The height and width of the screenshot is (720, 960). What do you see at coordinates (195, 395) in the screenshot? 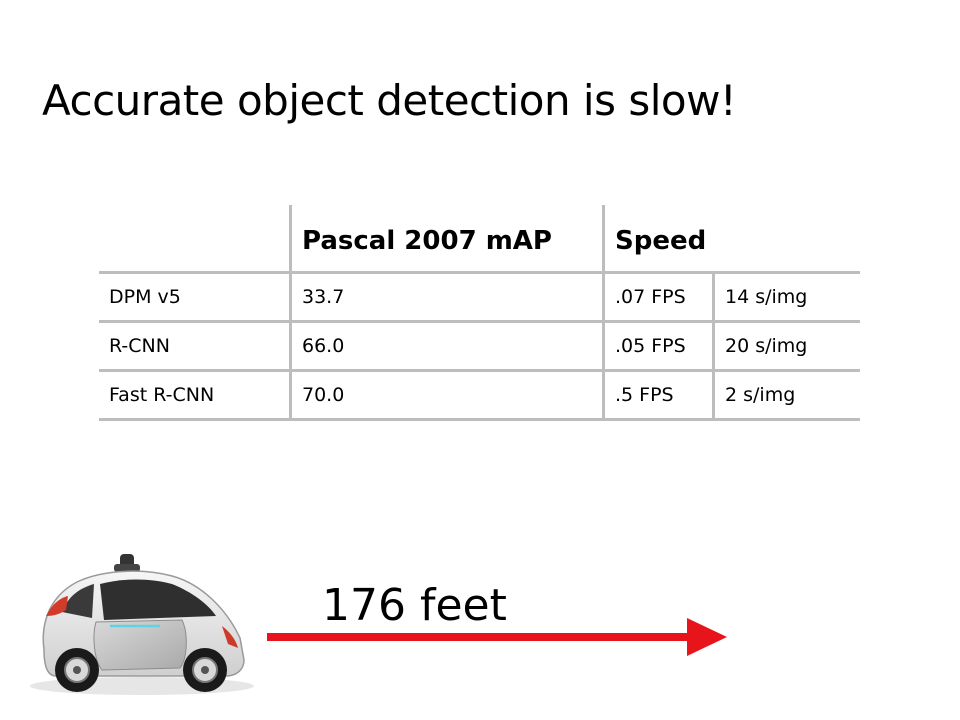
I see `cell-method: Fast R-CNN` at bounding box center [195, 395].